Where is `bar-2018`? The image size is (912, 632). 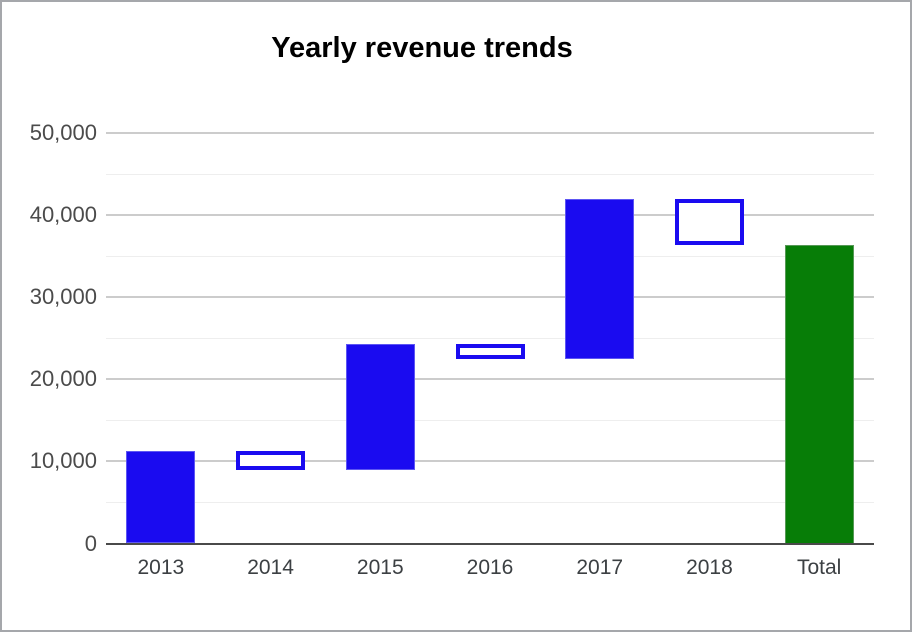
bar-2018 is located at coordinates (709, 222).